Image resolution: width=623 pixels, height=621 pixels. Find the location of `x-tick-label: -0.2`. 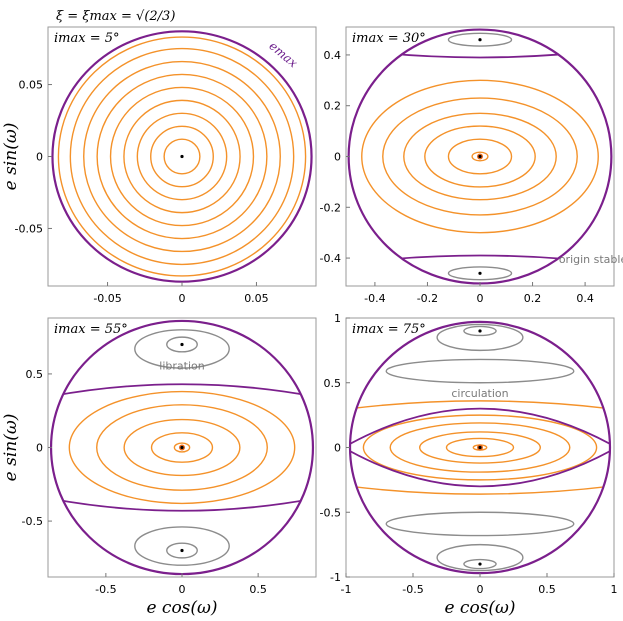

x-tick-label: -0.2 is located at coordinates (427, 298).